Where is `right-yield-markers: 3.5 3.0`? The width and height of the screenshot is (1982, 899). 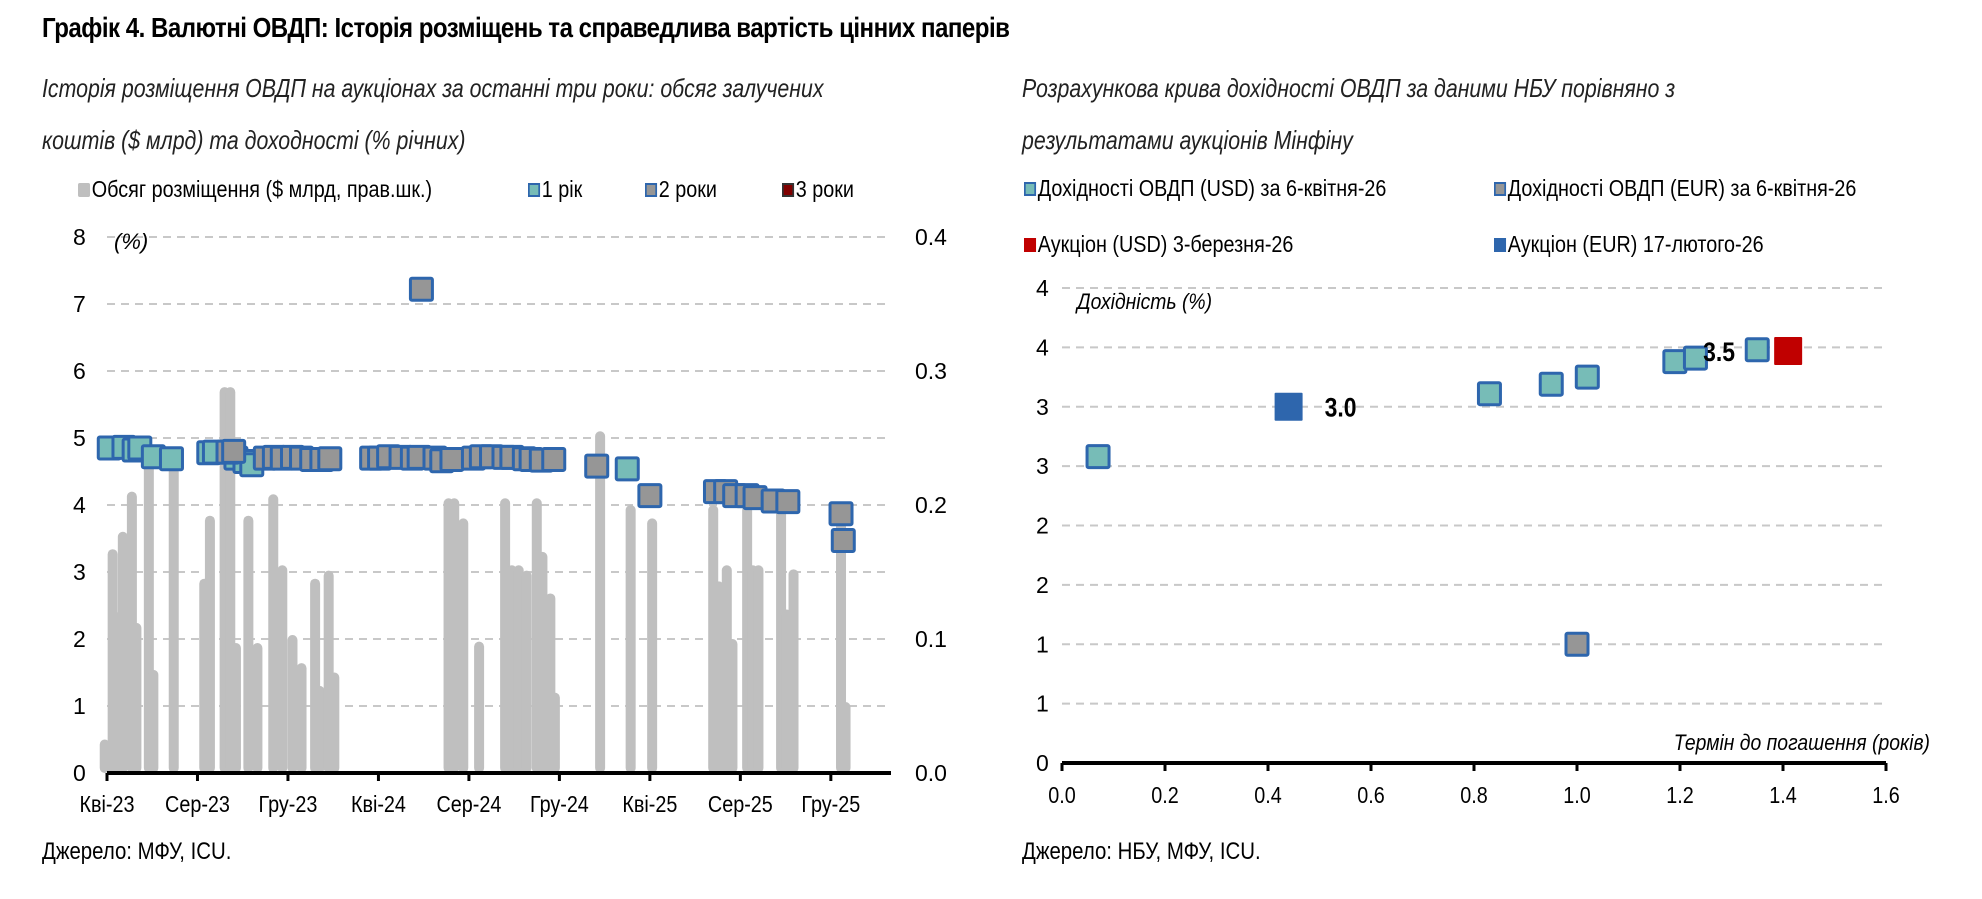 right-yield-markers: 3.5 3.0 is located at coordinates (1444, 496).